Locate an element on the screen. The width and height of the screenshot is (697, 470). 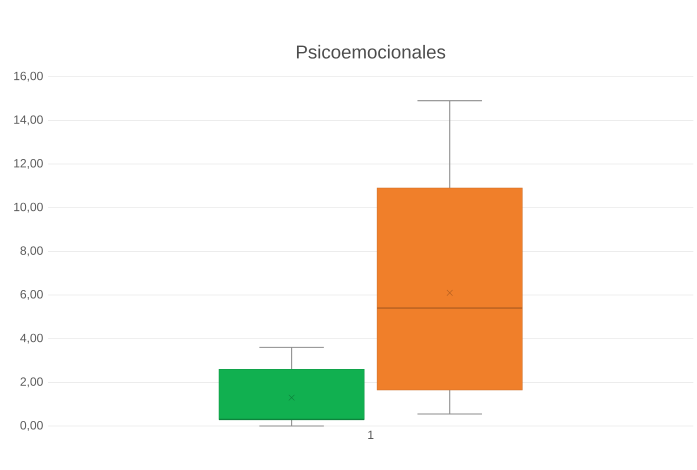
y-tick-label: 0,00 is located at coordinates (31, 426).